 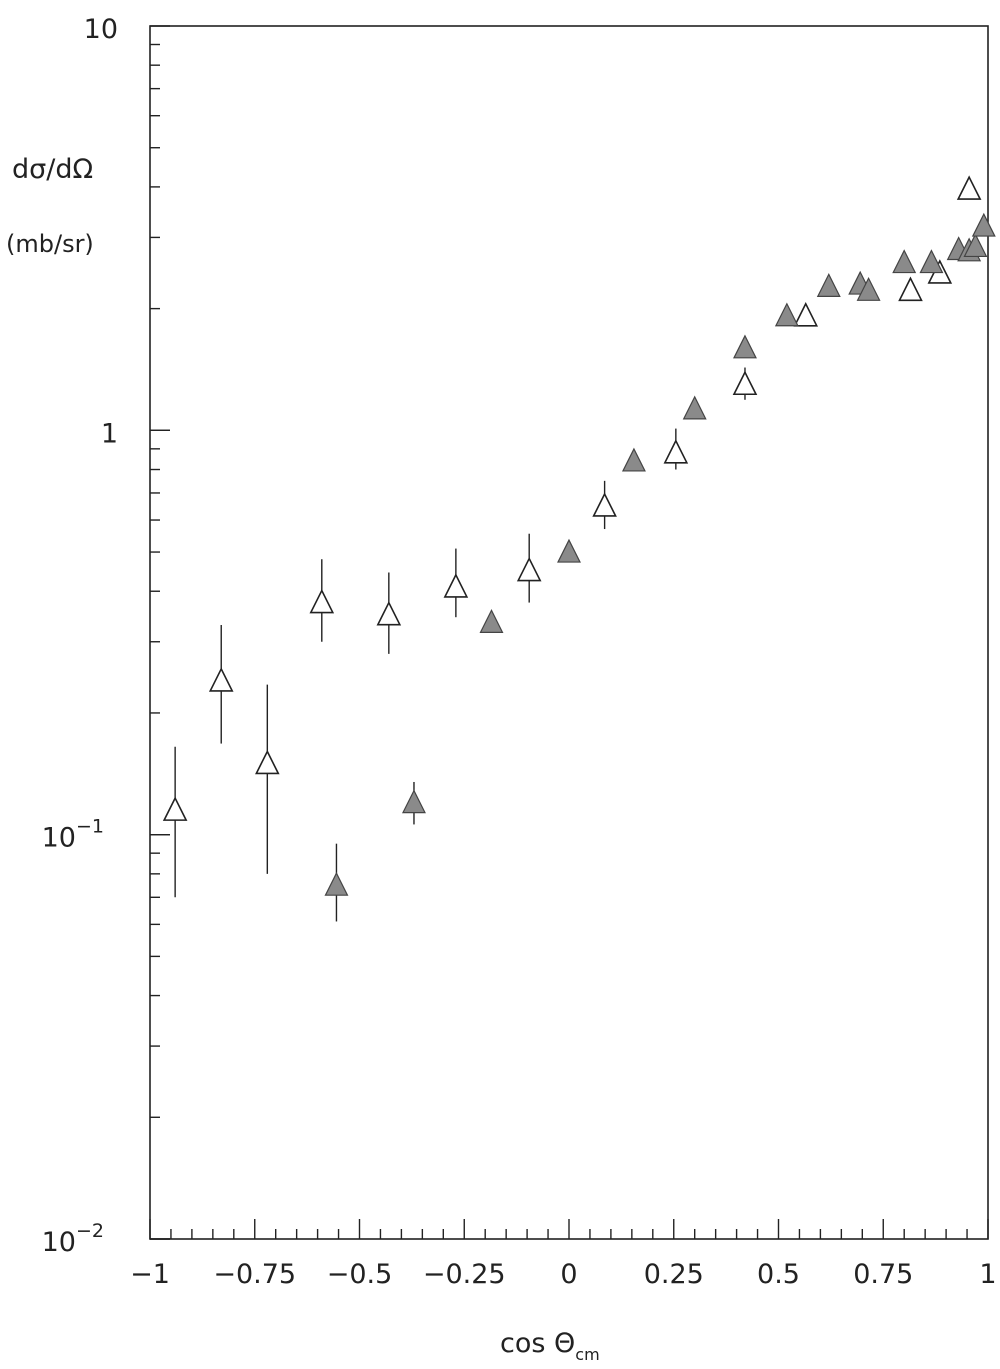 I want to click on x-tick-label: −0.25, so click(x=464, y=1274).